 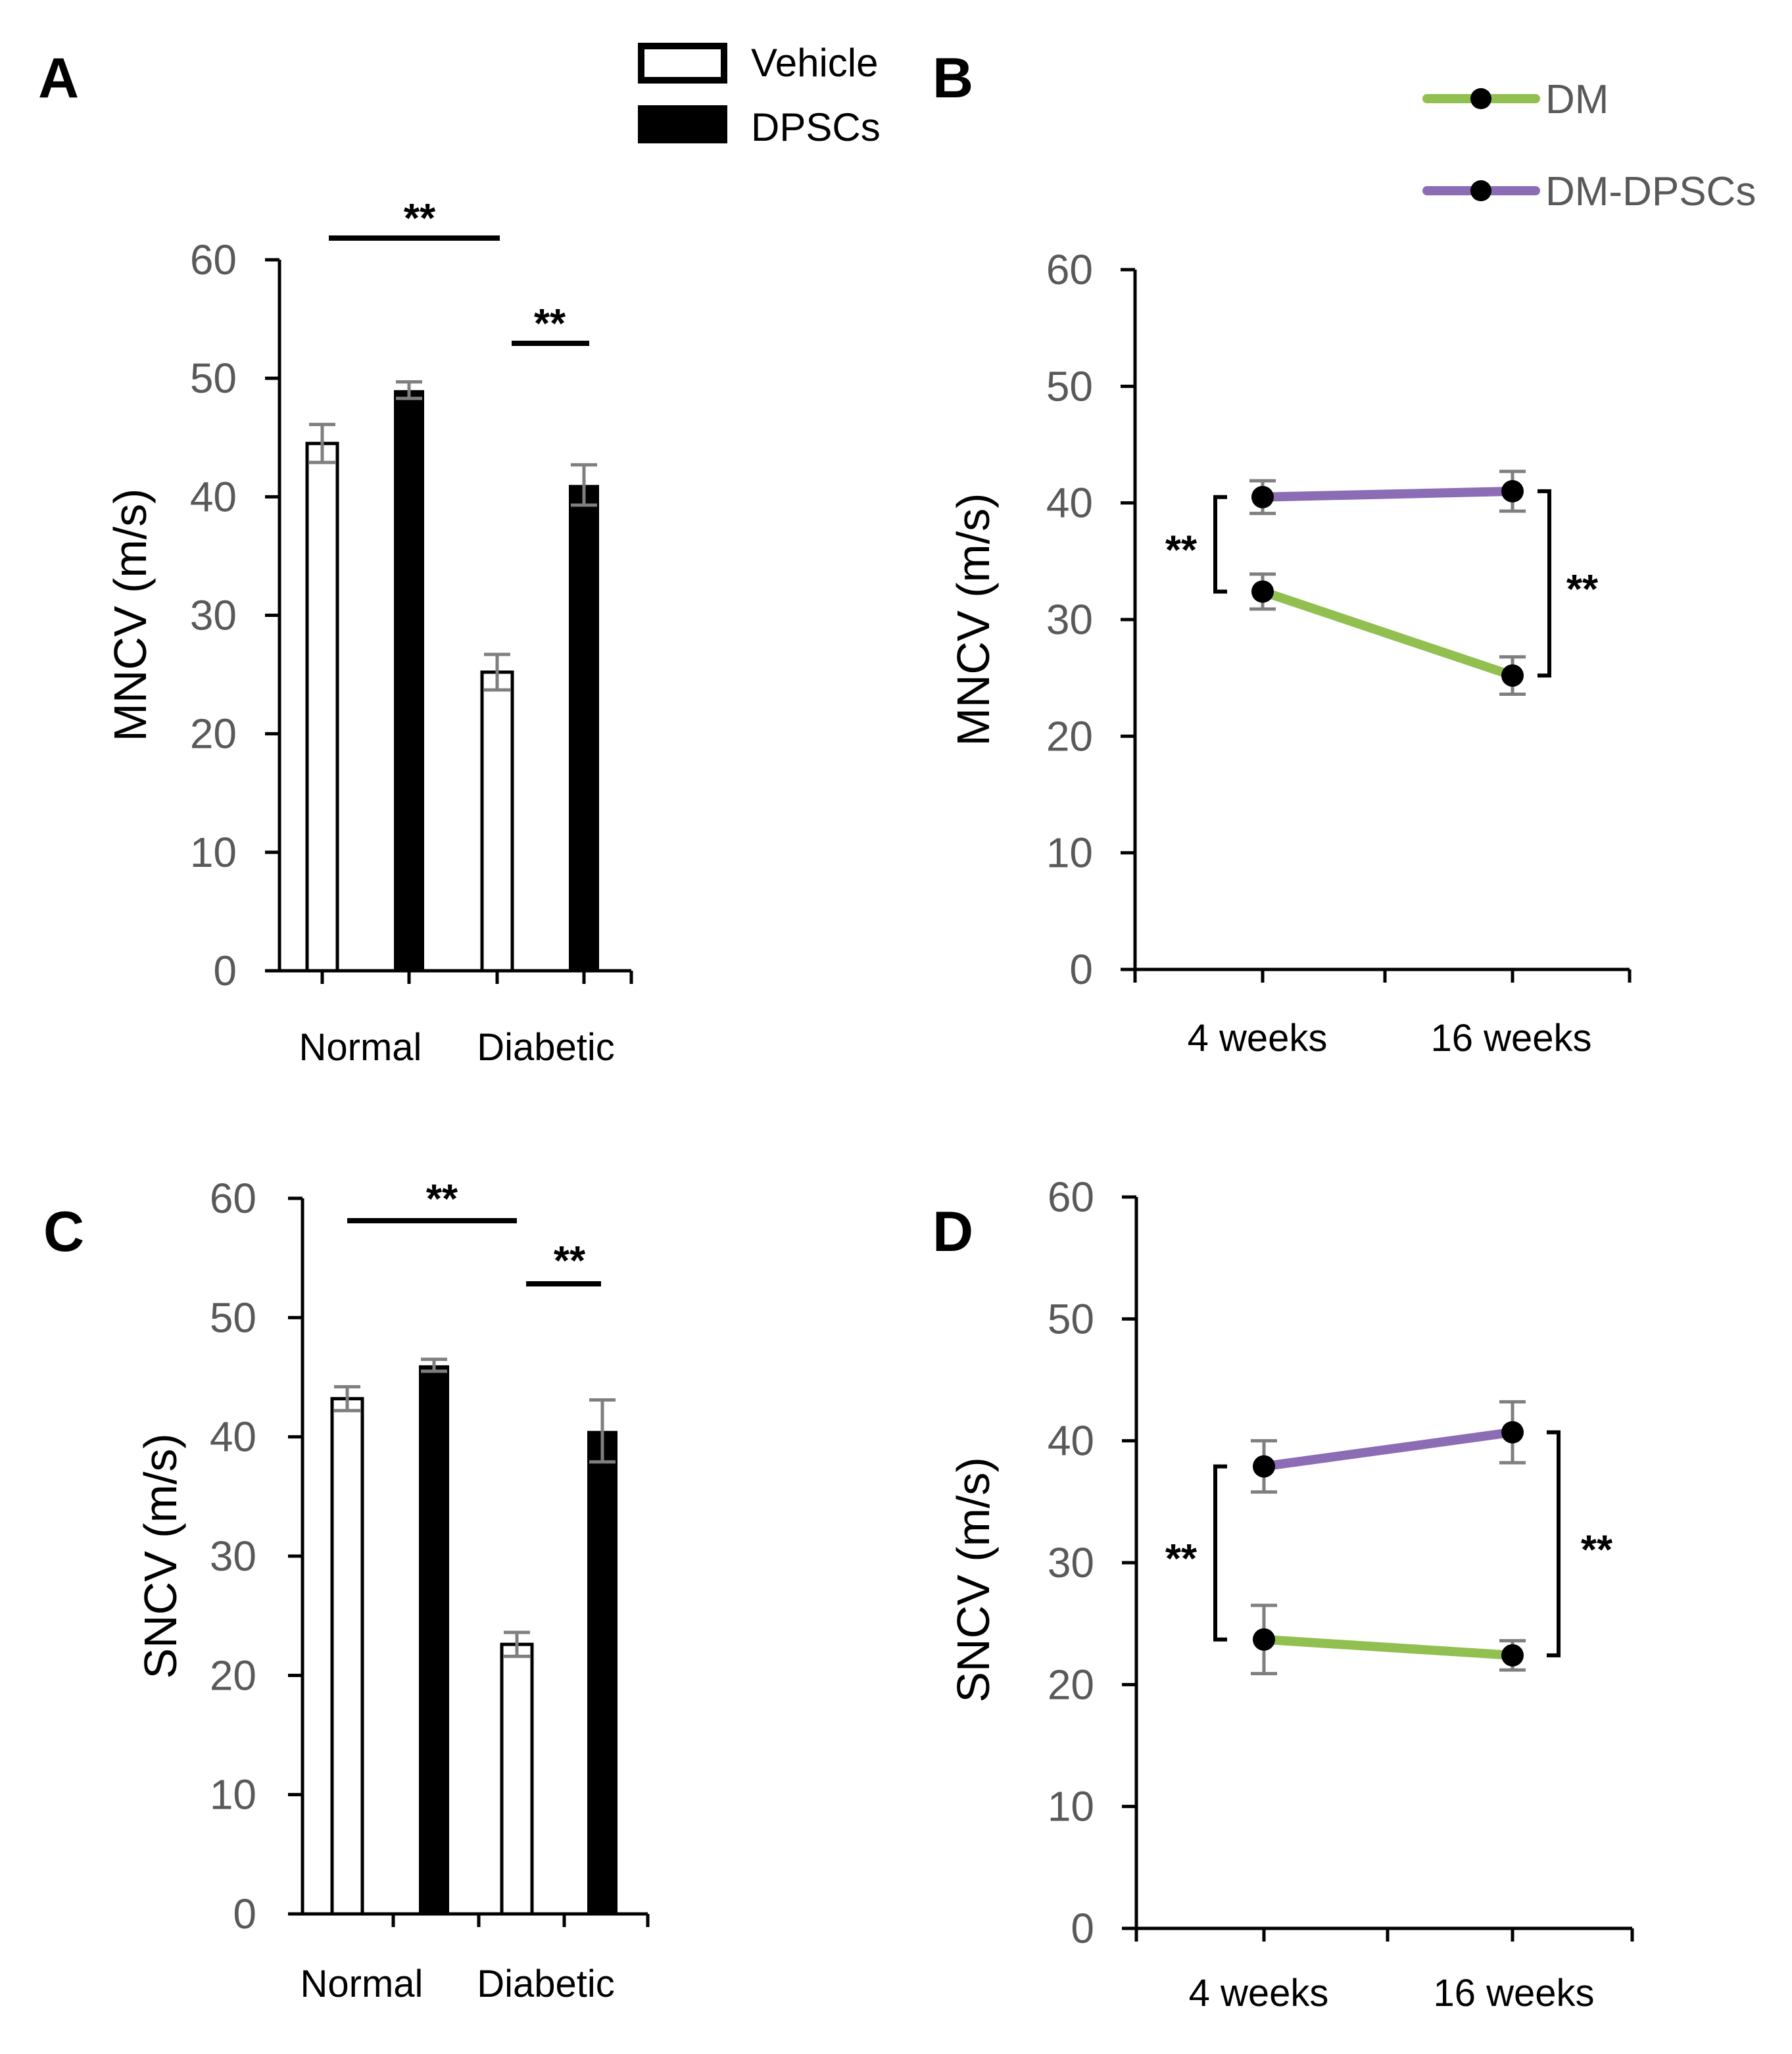 I want to click on legend-swatch-dpscs, so click(x=682, y=124).